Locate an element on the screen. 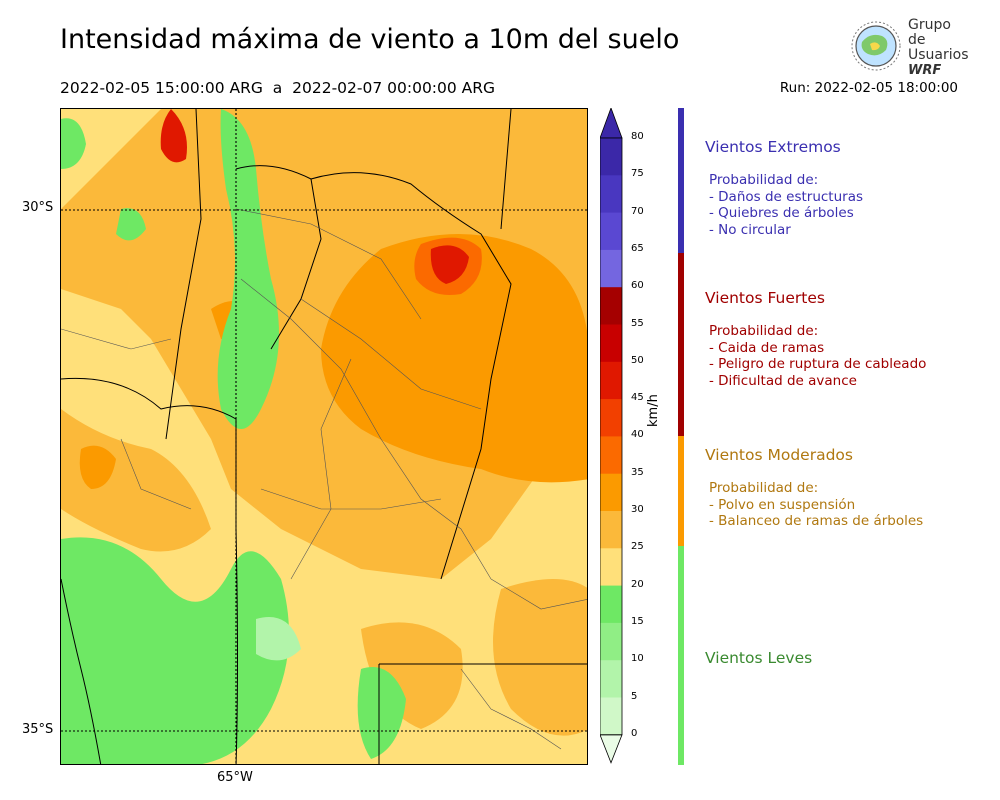 The image size is (1000, 800). logo-line-1: Grupo de is located at coordinates (929, 32).